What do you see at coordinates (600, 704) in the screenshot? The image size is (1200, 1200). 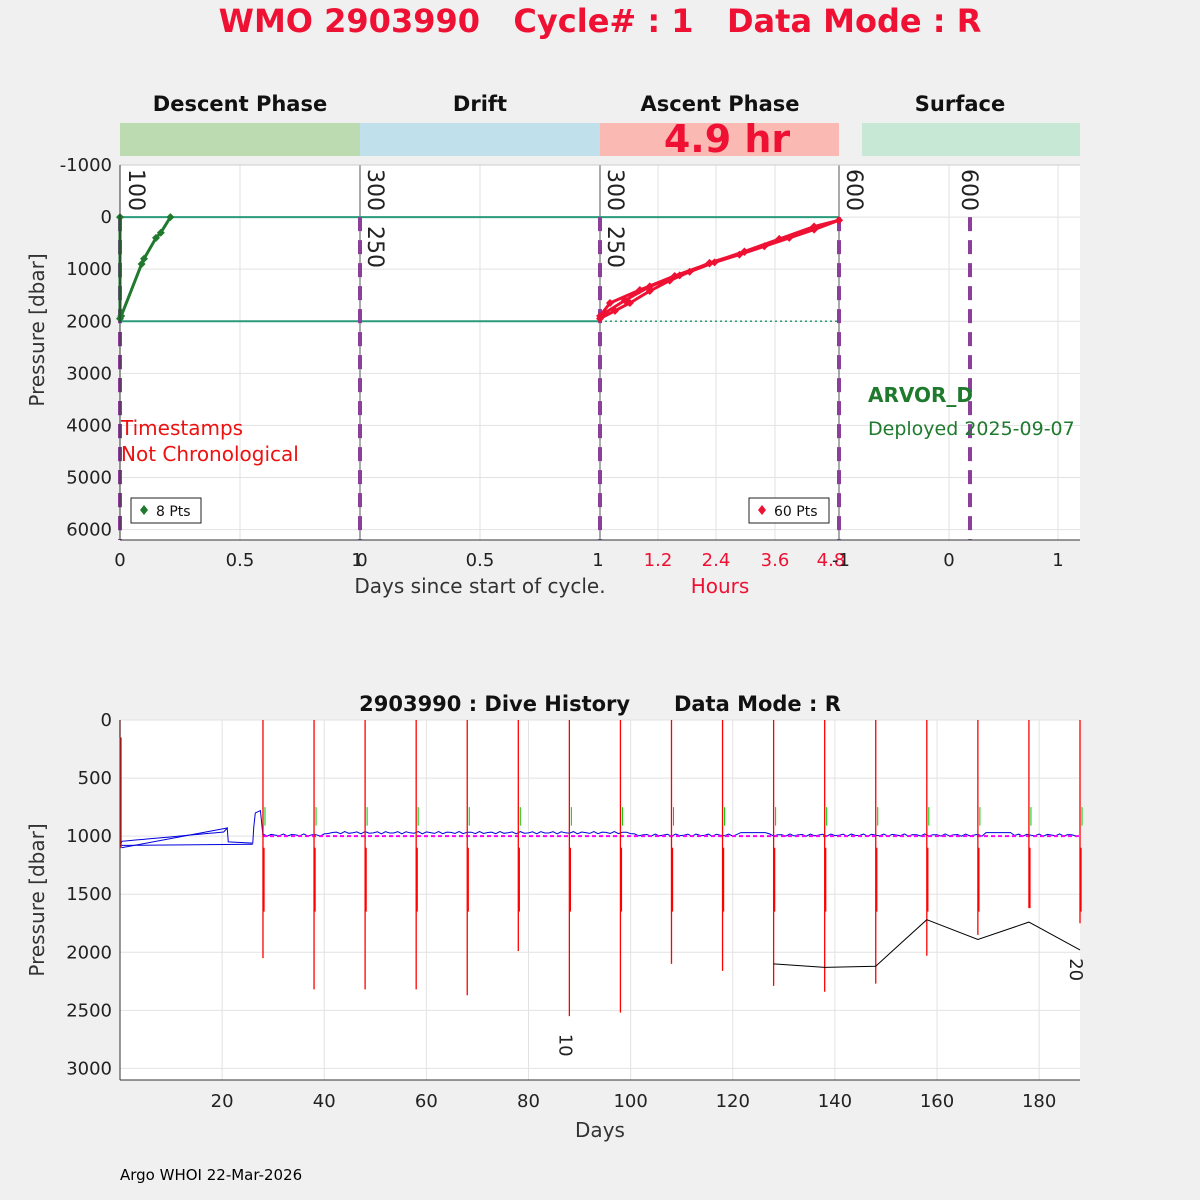 I see `dive-history-title: 2903990 : Dive History Data Mode : R` at bounding box center [600, 704].